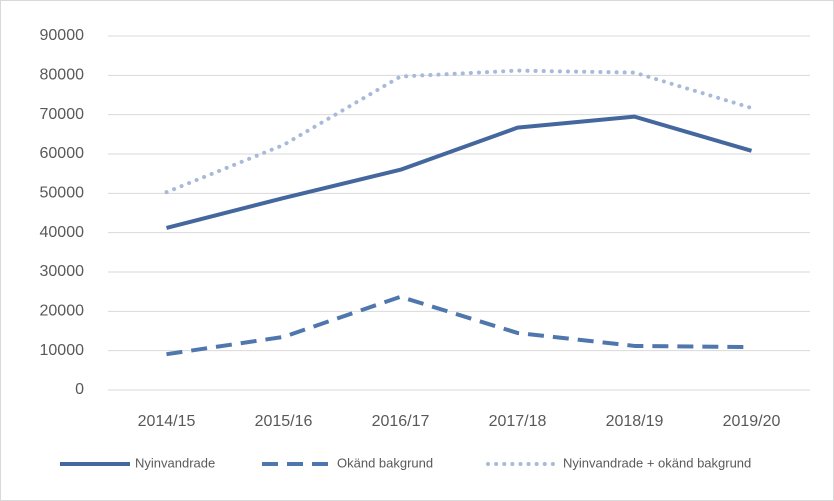  What do you see at coordinates (62, 193) in the screenshot?
I see `y-tick-label: 50000` at bounding box center [62, 193].